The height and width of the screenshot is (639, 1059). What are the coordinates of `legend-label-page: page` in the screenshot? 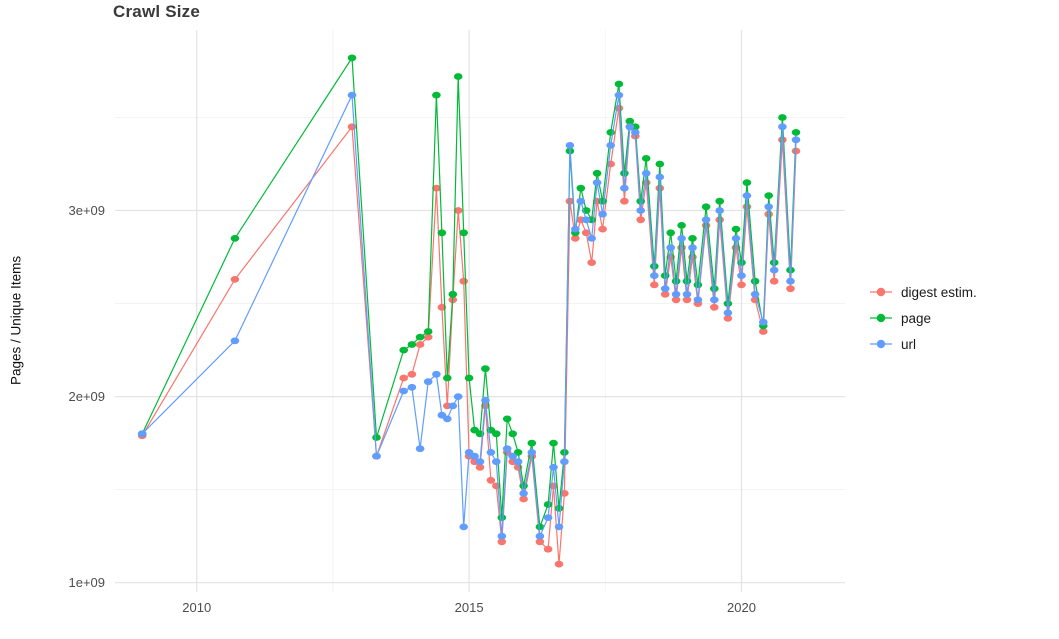 It's located at (916, 318).